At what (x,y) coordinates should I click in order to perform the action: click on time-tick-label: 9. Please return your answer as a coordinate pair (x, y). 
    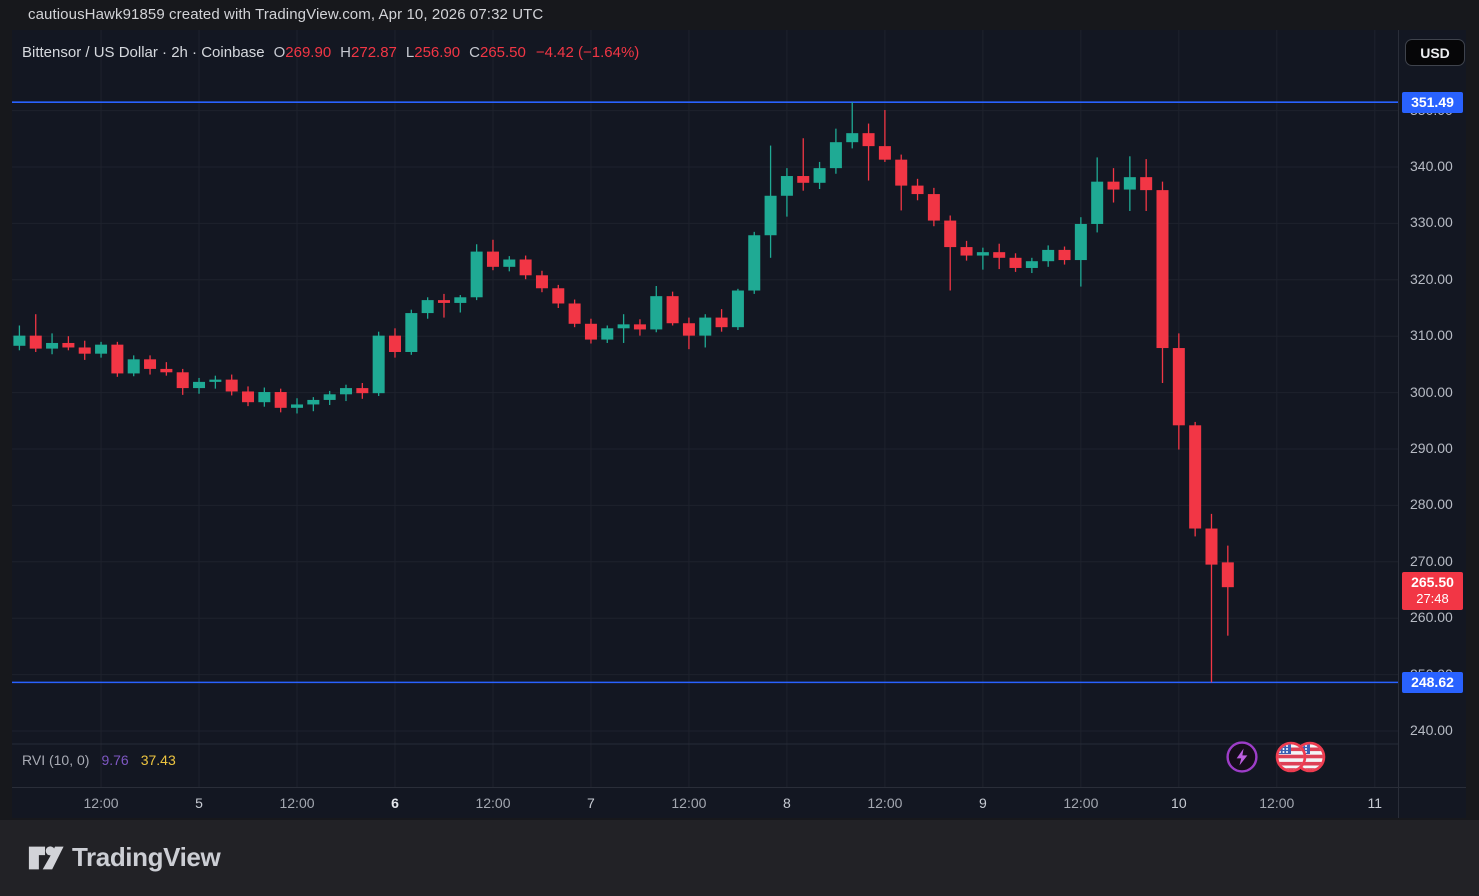
    Looking at the image, I should click on (982, 803).